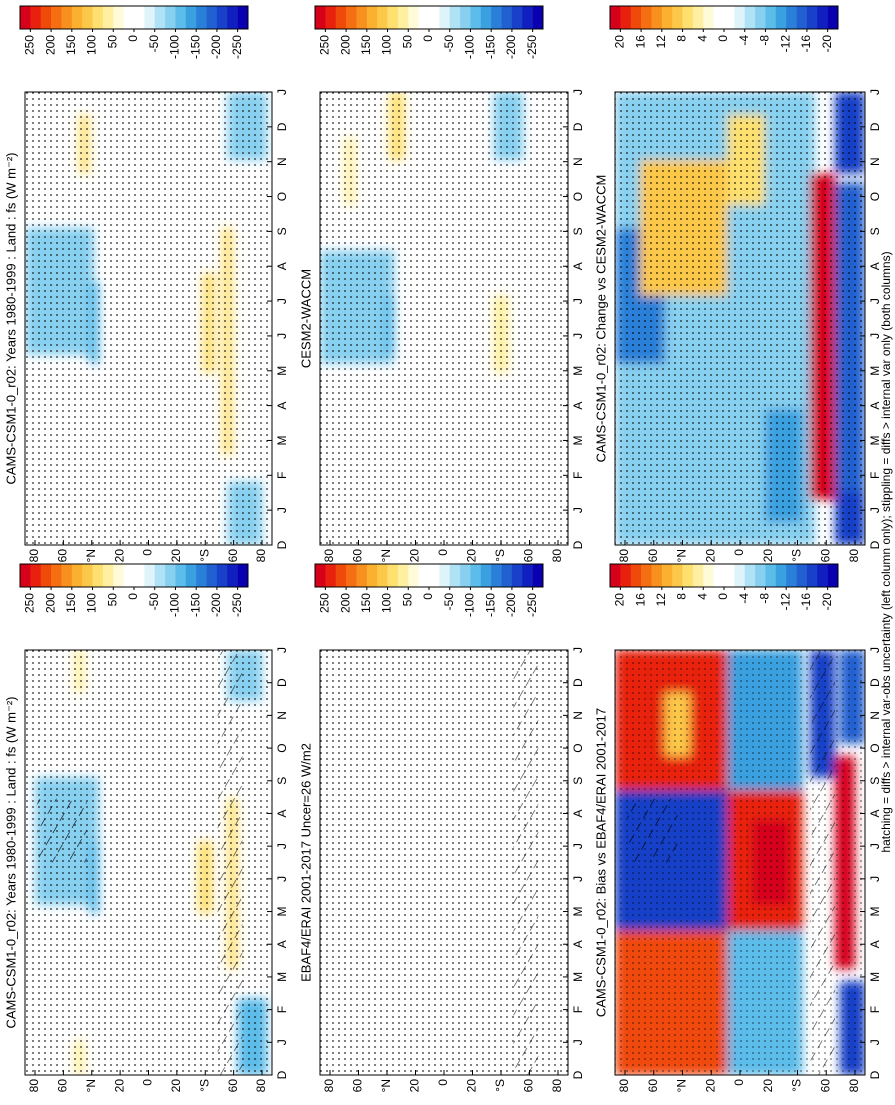 The height and width of the screenshot is (1105, 895). What do you see at coordinates (91, 1085) in the screenshot?
I see `lat-label: °N` at bounding box center [91, 1085].